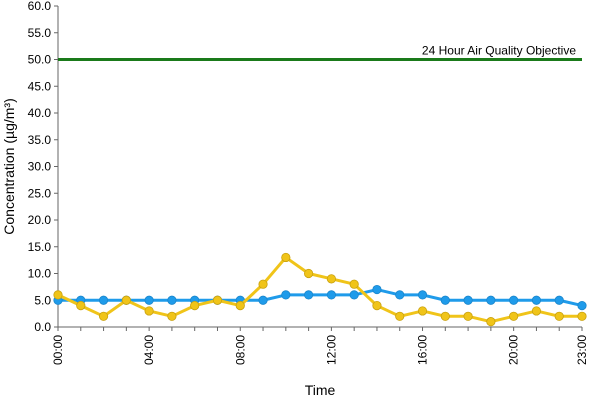  I want to click on x-tick-label: 00:00, so click(58, 350).